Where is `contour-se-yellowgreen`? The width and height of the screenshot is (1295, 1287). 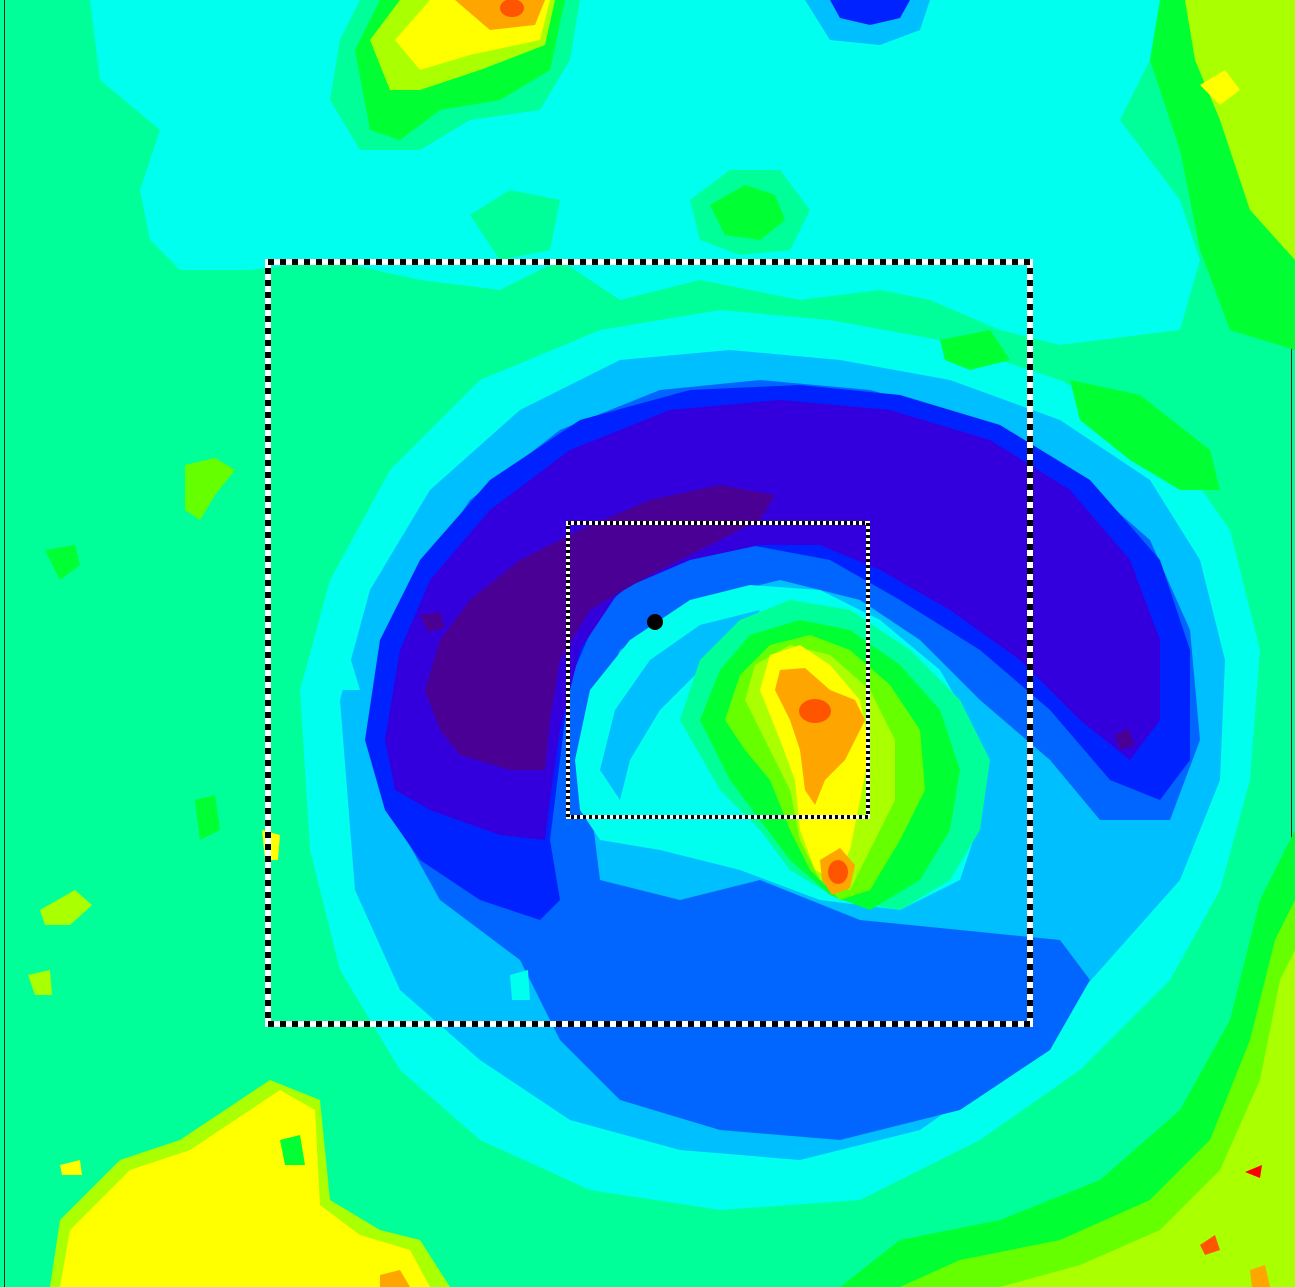 contour-se-yellowgreen is located at coordinates (1097, 1093).